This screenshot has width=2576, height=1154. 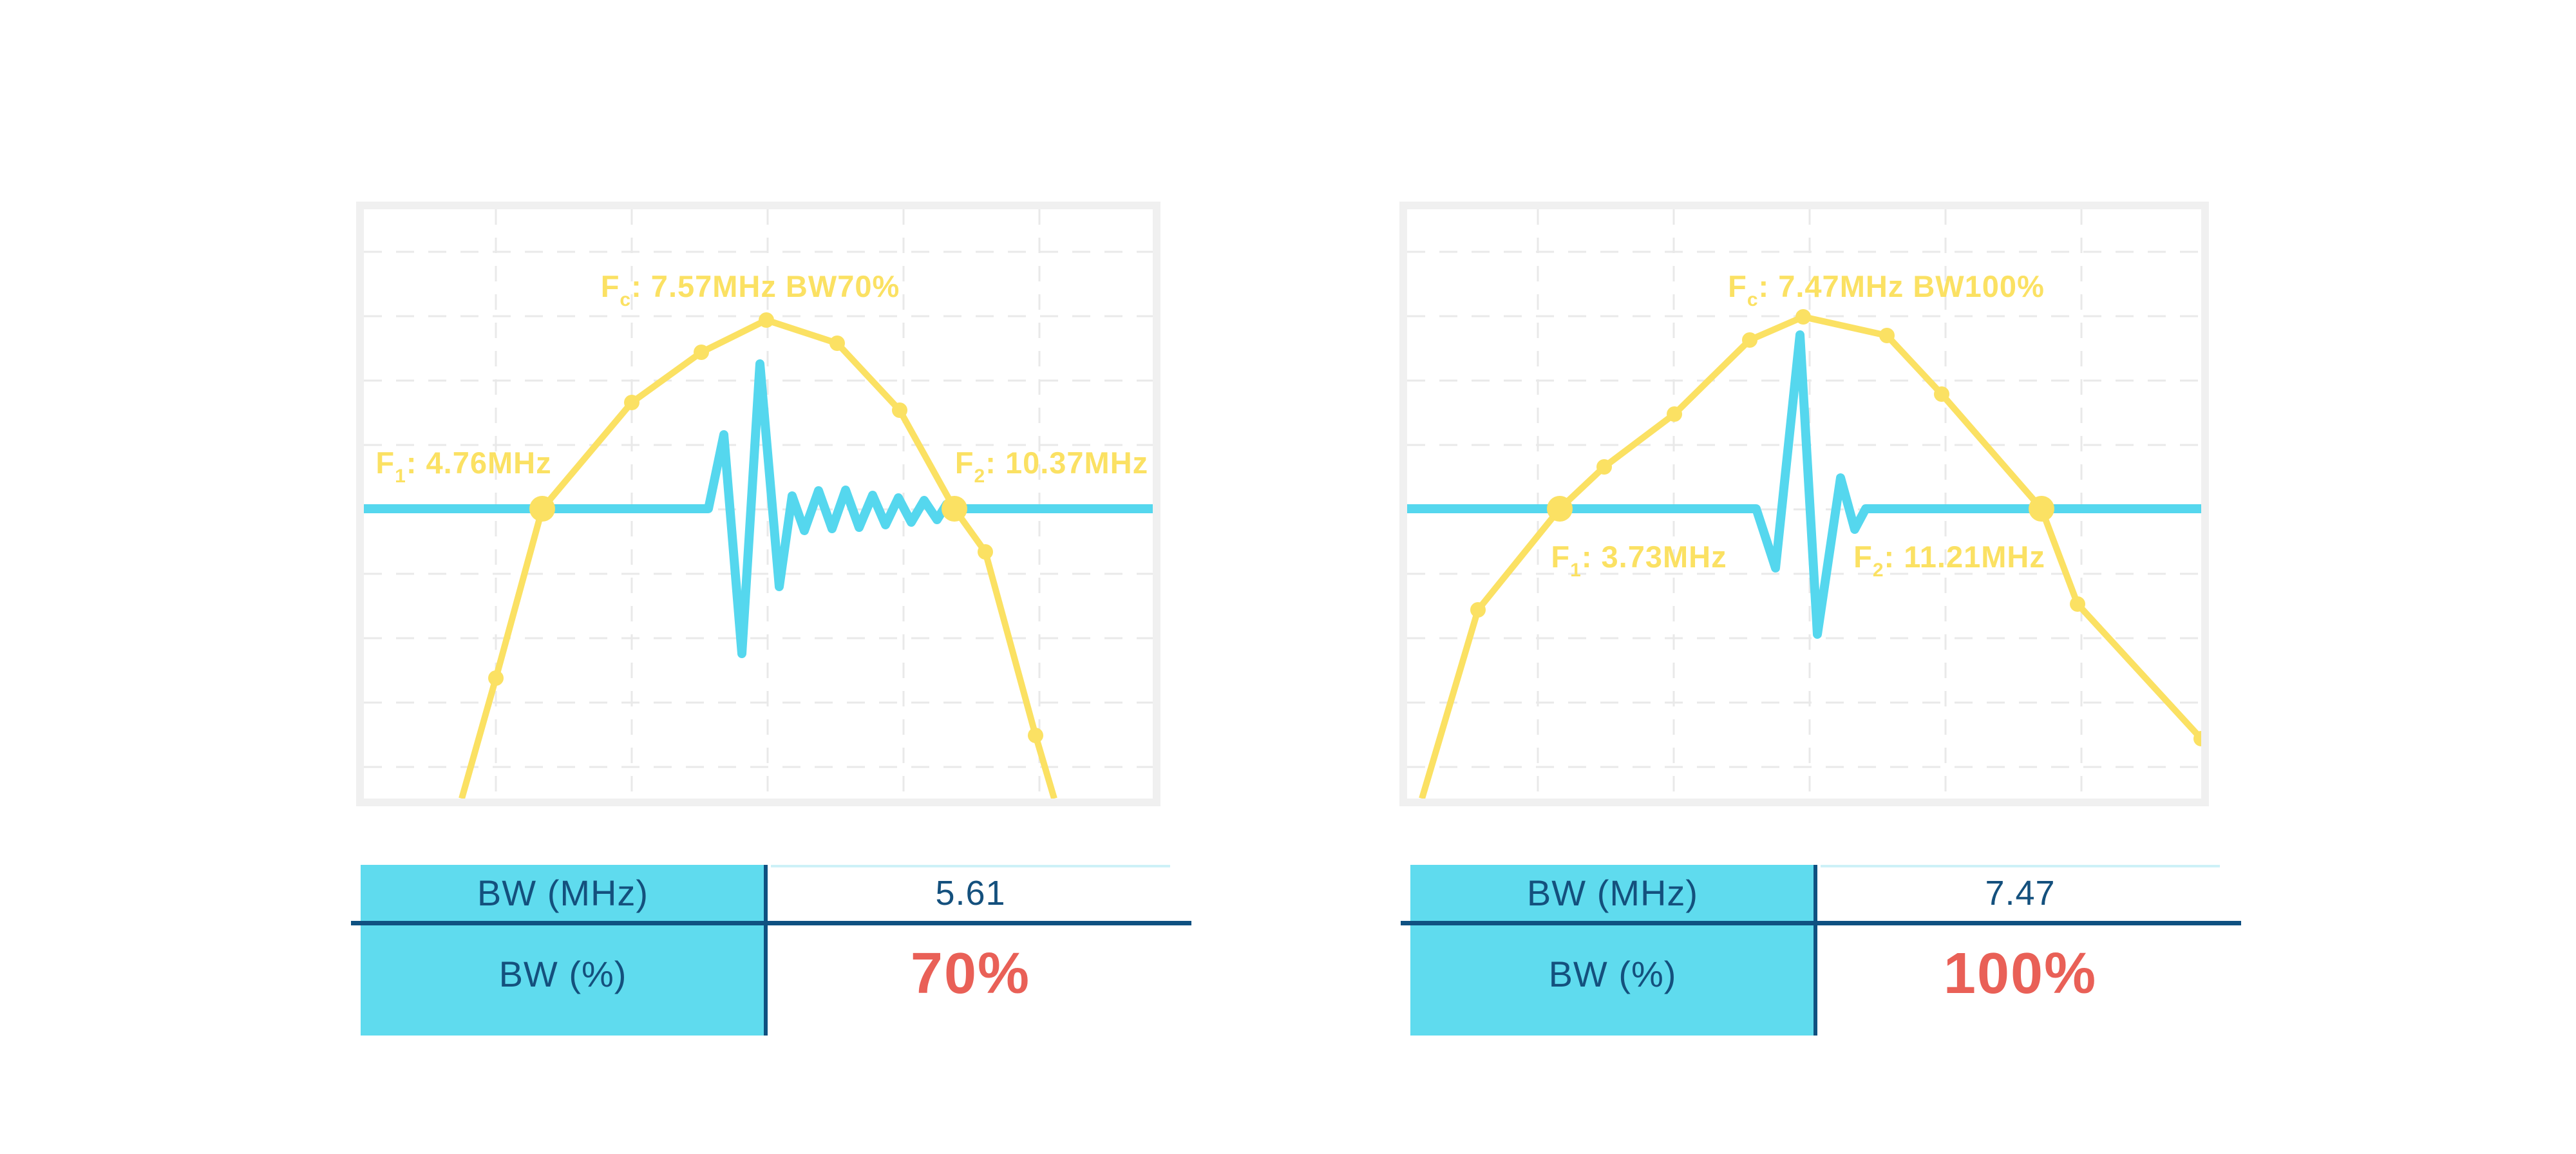 What do you see at coordinates (750, 289) in the screenshot?
I see `fc-annotation-label: Fc: 7.57MHz BW70%` at bounding box center [750, 289].